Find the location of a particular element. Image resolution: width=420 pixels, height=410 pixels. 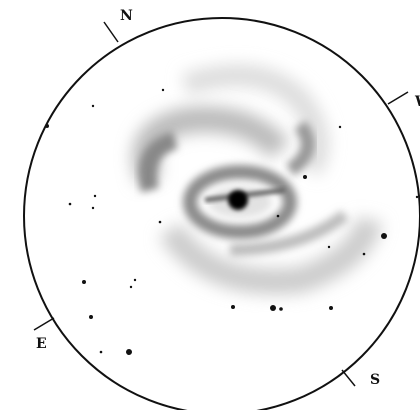

north-label: N is located at coordinates (126, 16).